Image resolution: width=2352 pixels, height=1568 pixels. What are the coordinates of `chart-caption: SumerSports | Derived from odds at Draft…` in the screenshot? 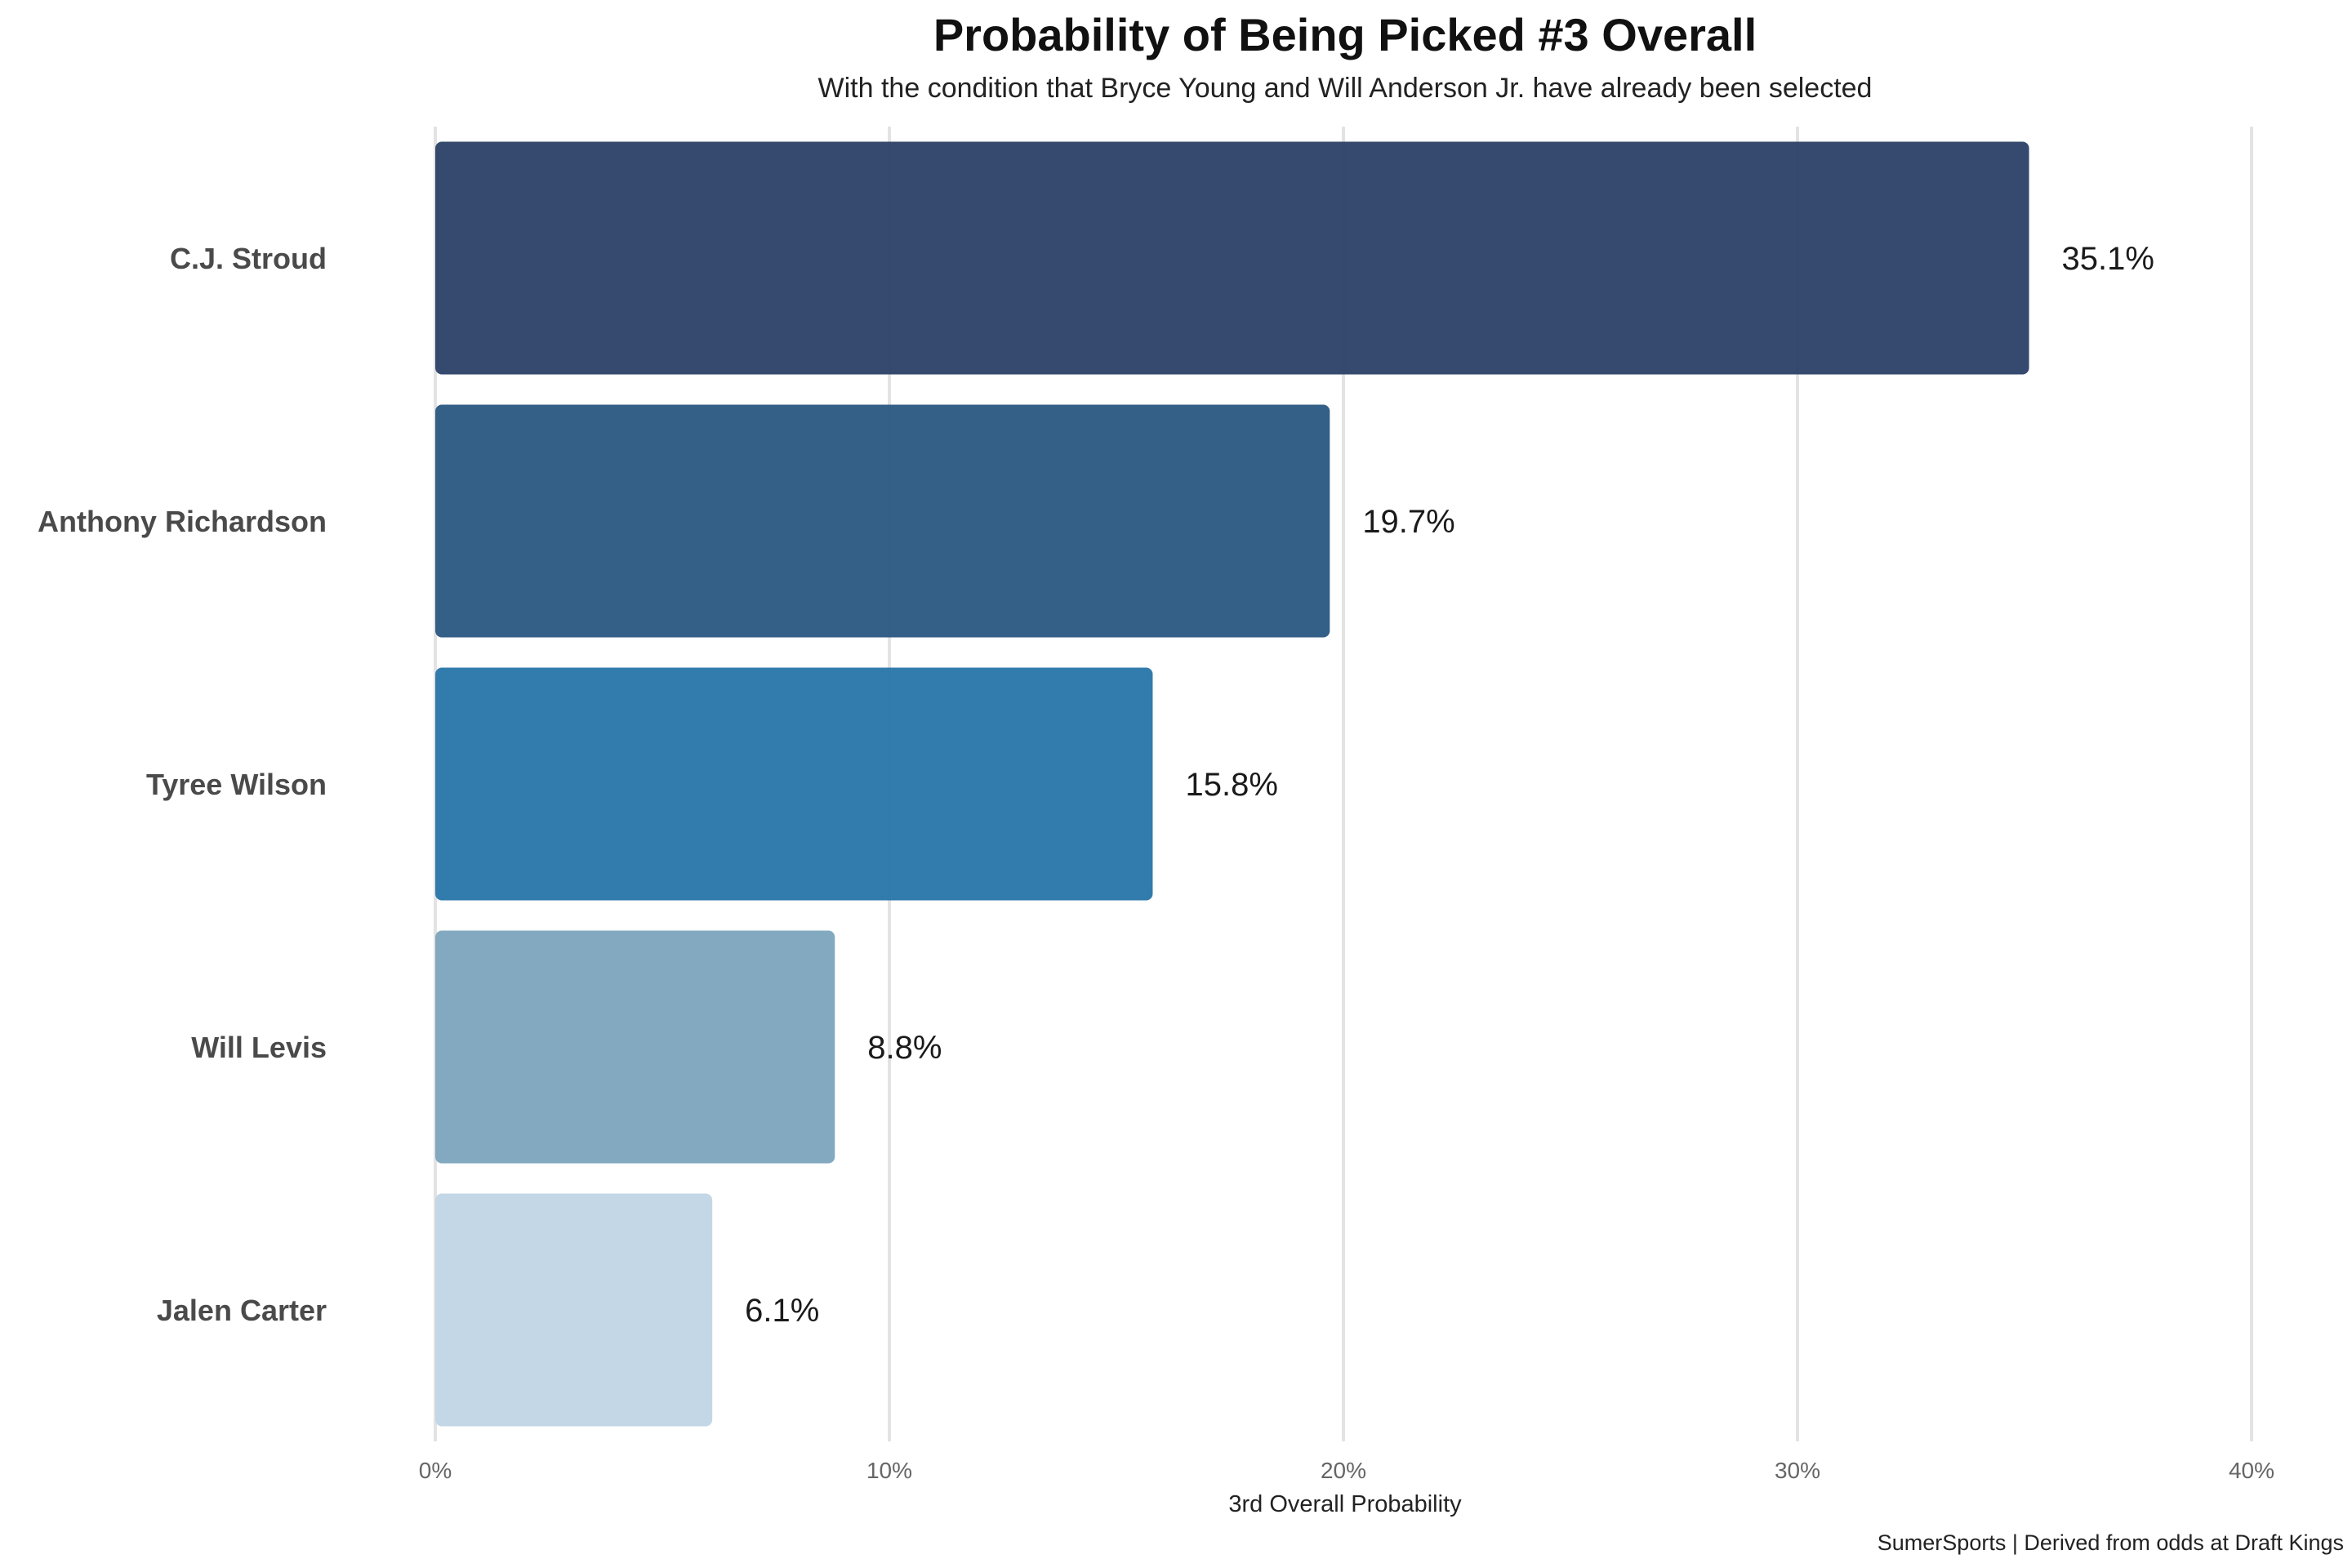 It's located at (2111, 1542).